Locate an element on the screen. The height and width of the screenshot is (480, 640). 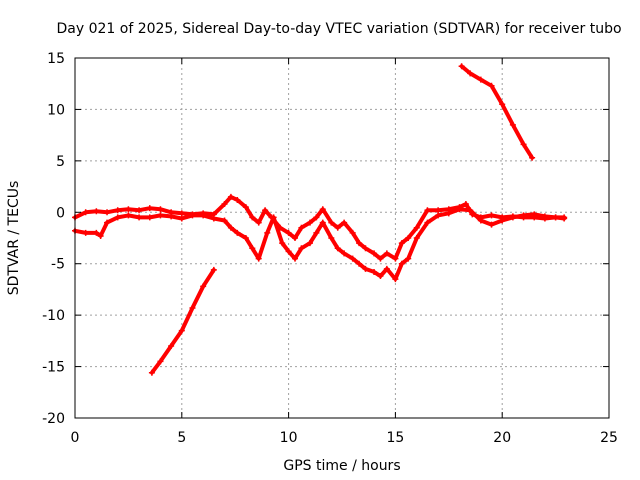
y-tick-label: 0 is located at coordinates (60, 213).